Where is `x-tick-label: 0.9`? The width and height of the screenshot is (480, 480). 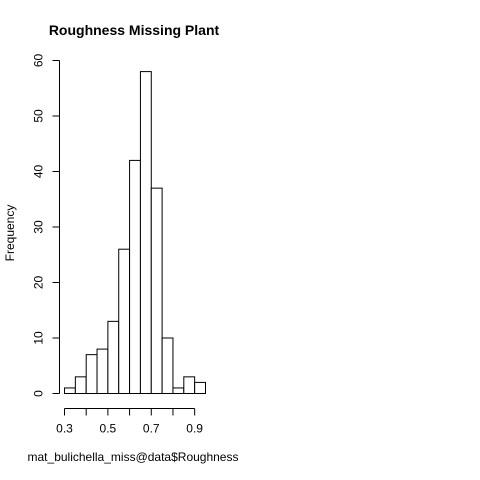 x-tick-label: 0.9 is located at coordinates (194, 429).